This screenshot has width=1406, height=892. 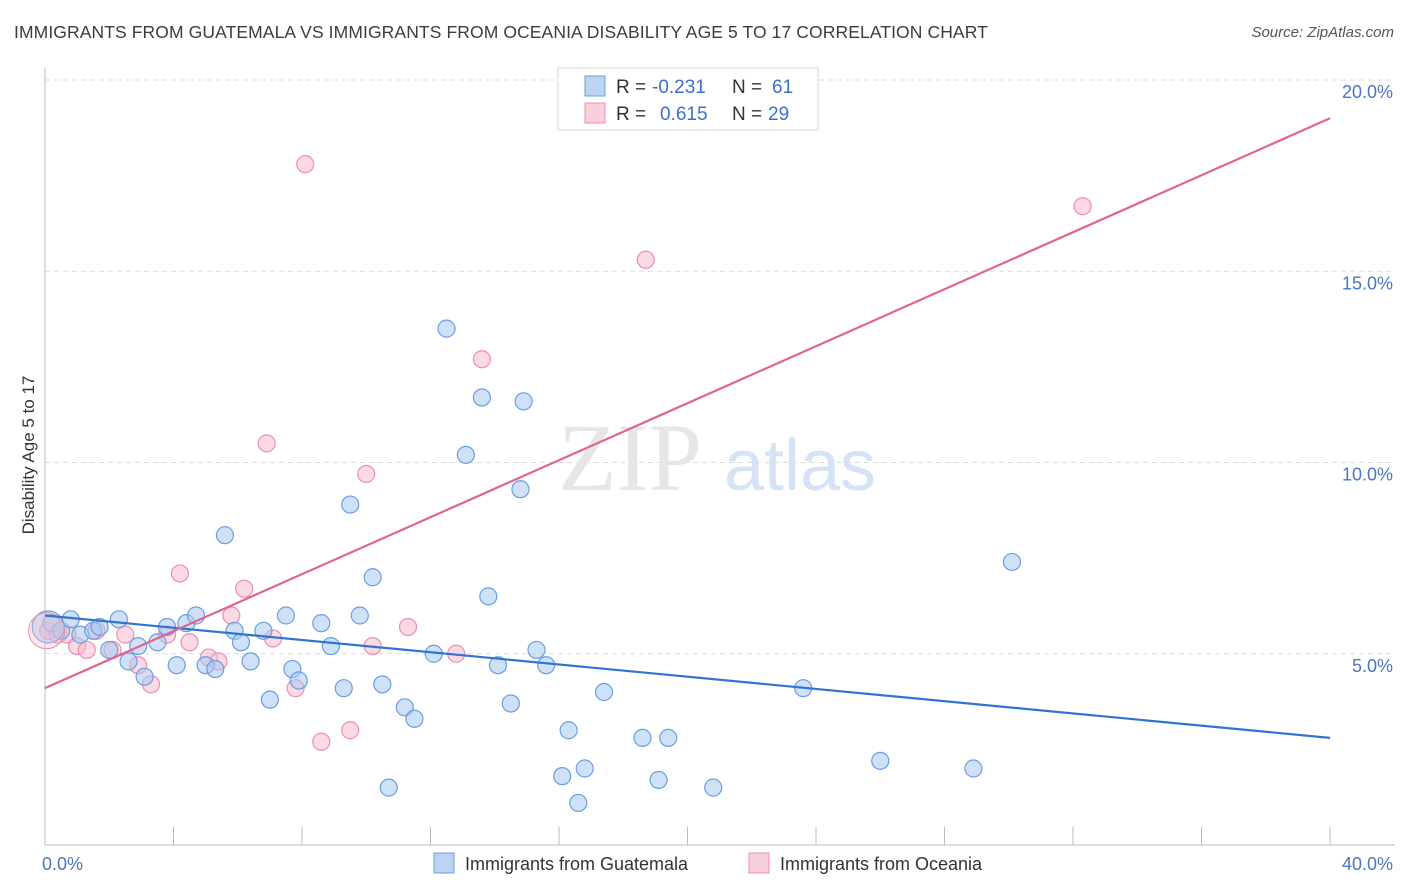 What do you see at coordinates (1367, 92) in the screenshot?
I see `y-tick-label: 20.0%` at bounding box center [1367, 92].